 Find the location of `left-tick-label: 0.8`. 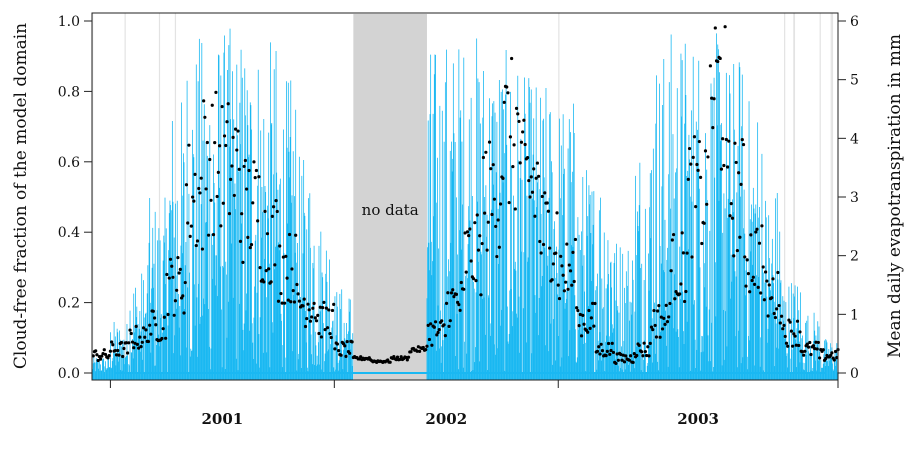

left-tick-label: 0.8 is located at coordinates (69, 92).